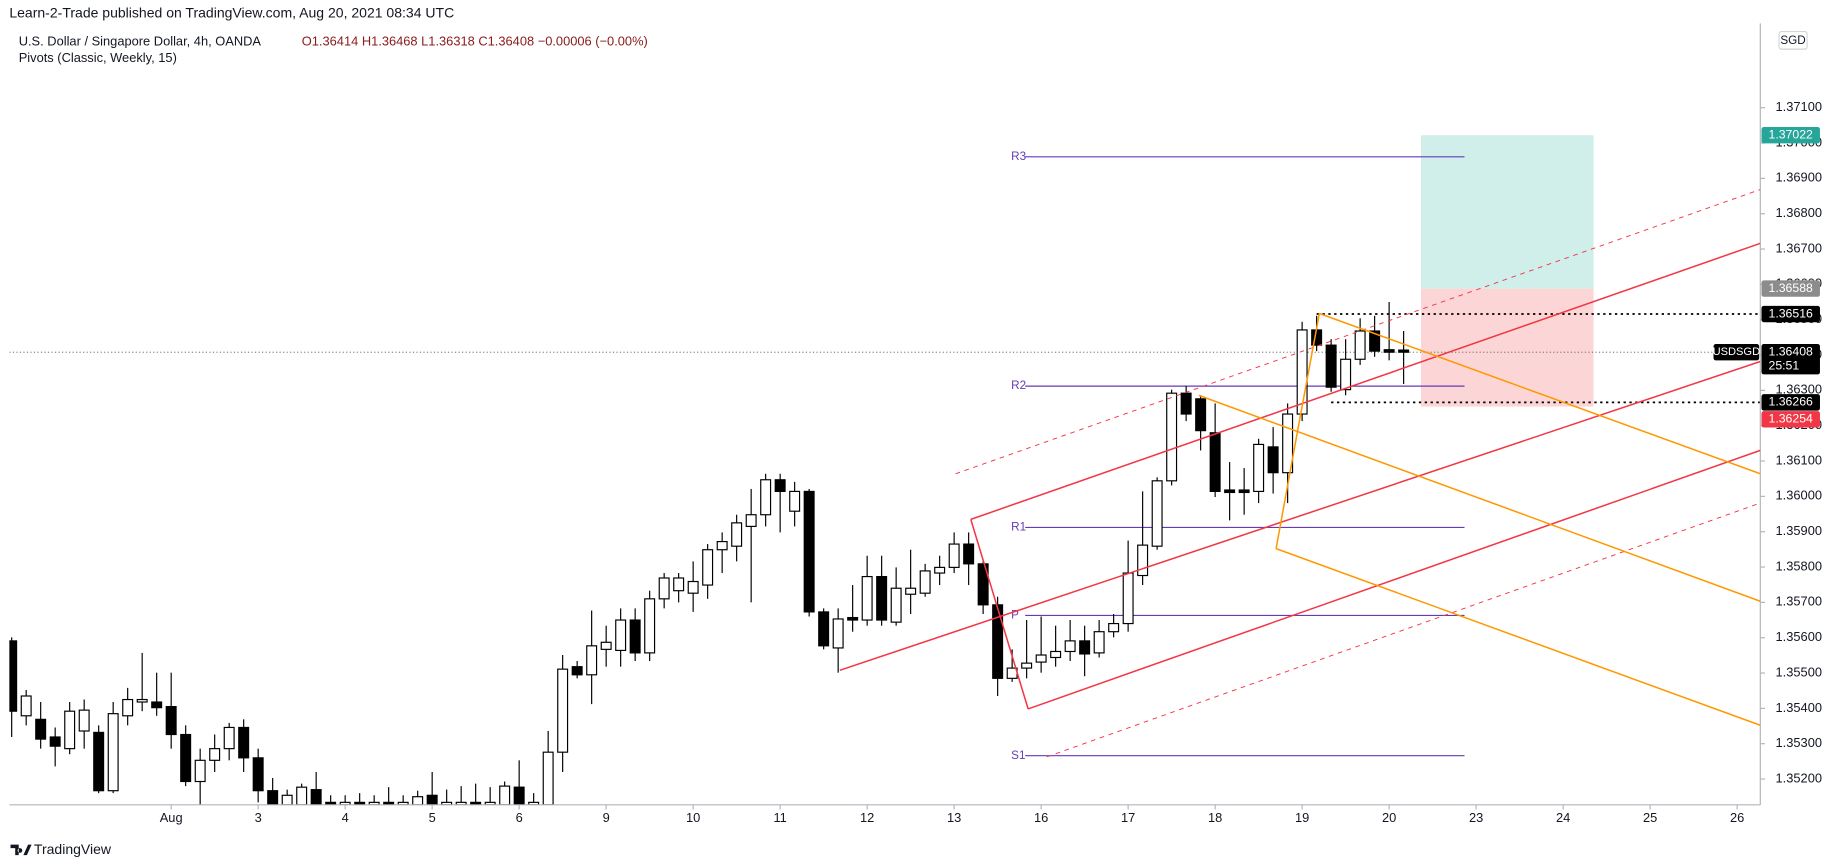 The height and width of the screenshot is (868, 1834). I want to click on x-tick-label: 13, so click(954, 817).